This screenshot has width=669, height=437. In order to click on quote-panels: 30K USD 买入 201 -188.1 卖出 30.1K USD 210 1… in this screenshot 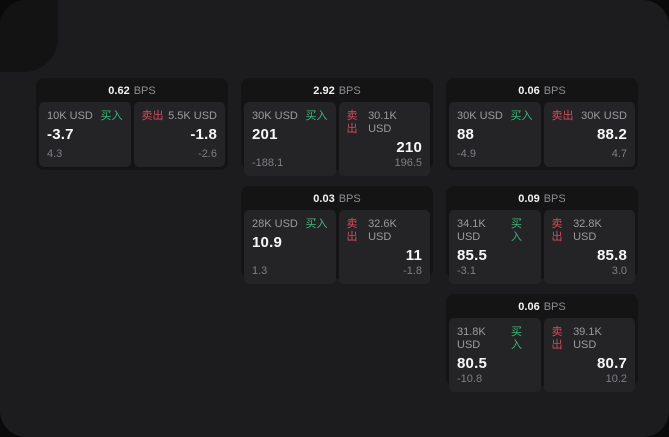, I will do `click(337, 139)`.